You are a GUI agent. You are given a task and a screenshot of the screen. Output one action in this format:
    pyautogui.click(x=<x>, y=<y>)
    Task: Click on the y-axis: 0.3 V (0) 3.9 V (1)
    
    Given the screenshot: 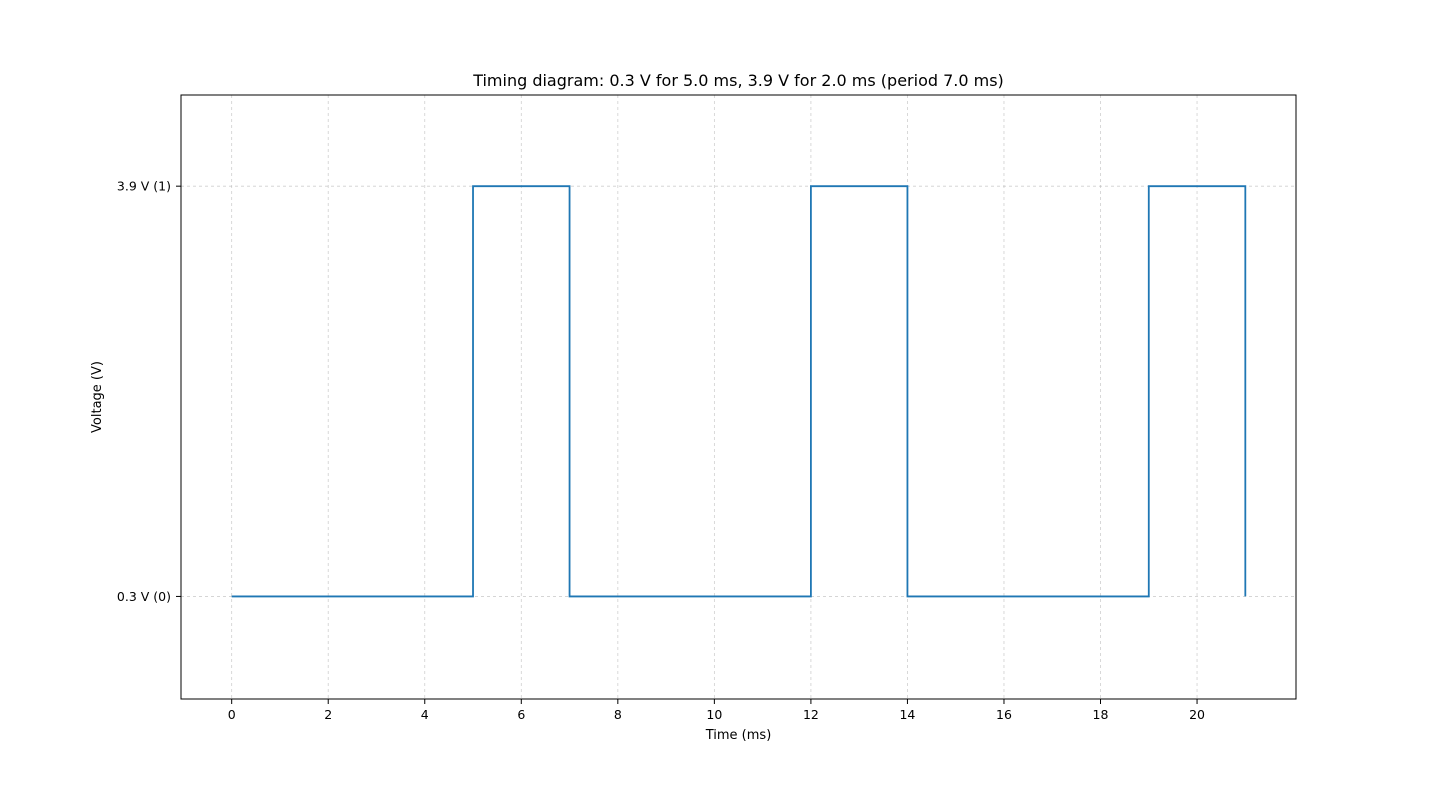 What is the action you would take?
    pyautogui.click(x=149, y=391)
    